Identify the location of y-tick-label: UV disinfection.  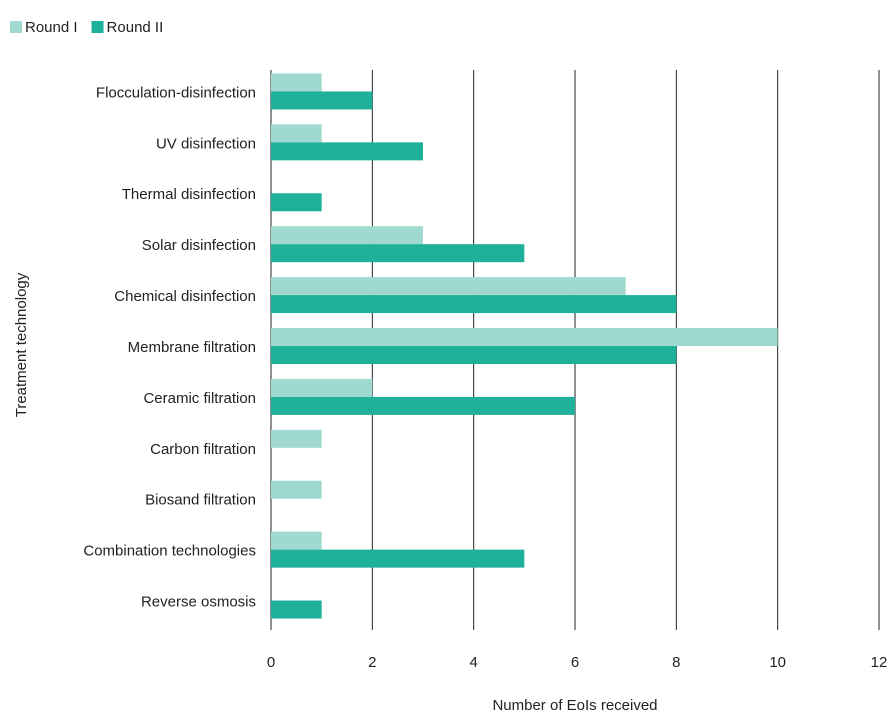
(206, 143).